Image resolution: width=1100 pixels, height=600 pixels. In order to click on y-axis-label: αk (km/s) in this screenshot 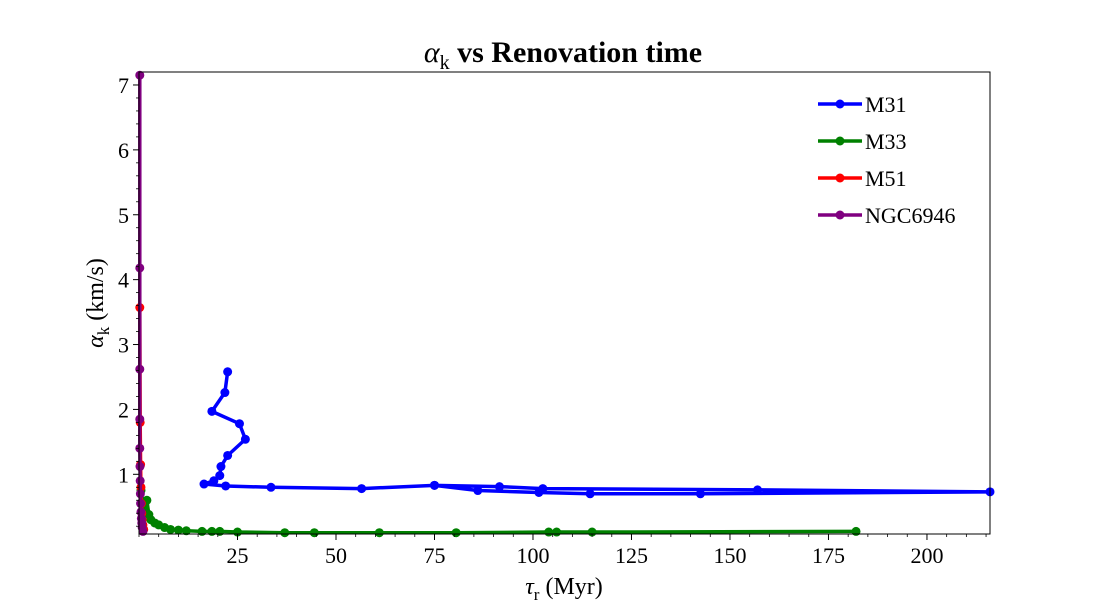, I will do `click(98, 303)`.